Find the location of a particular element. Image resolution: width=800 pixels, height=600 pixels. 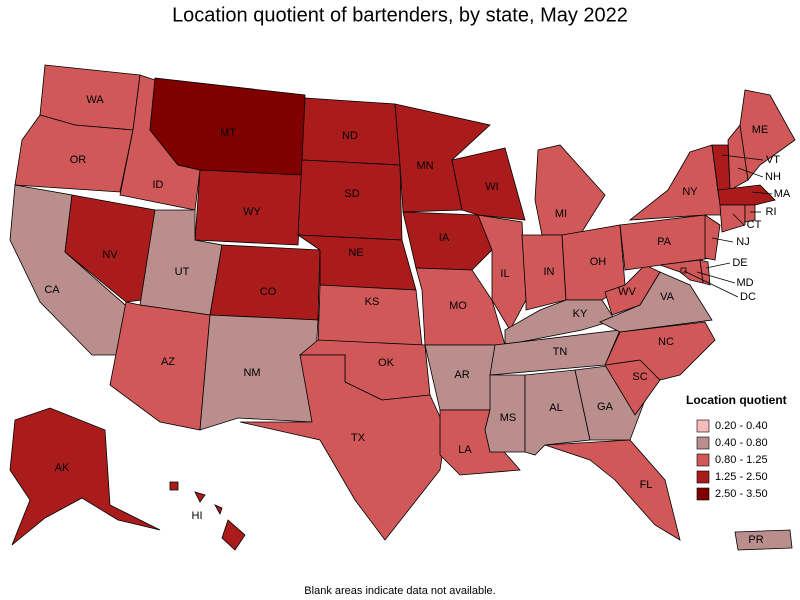

state-label: NH is located at coordinates (773, 177).